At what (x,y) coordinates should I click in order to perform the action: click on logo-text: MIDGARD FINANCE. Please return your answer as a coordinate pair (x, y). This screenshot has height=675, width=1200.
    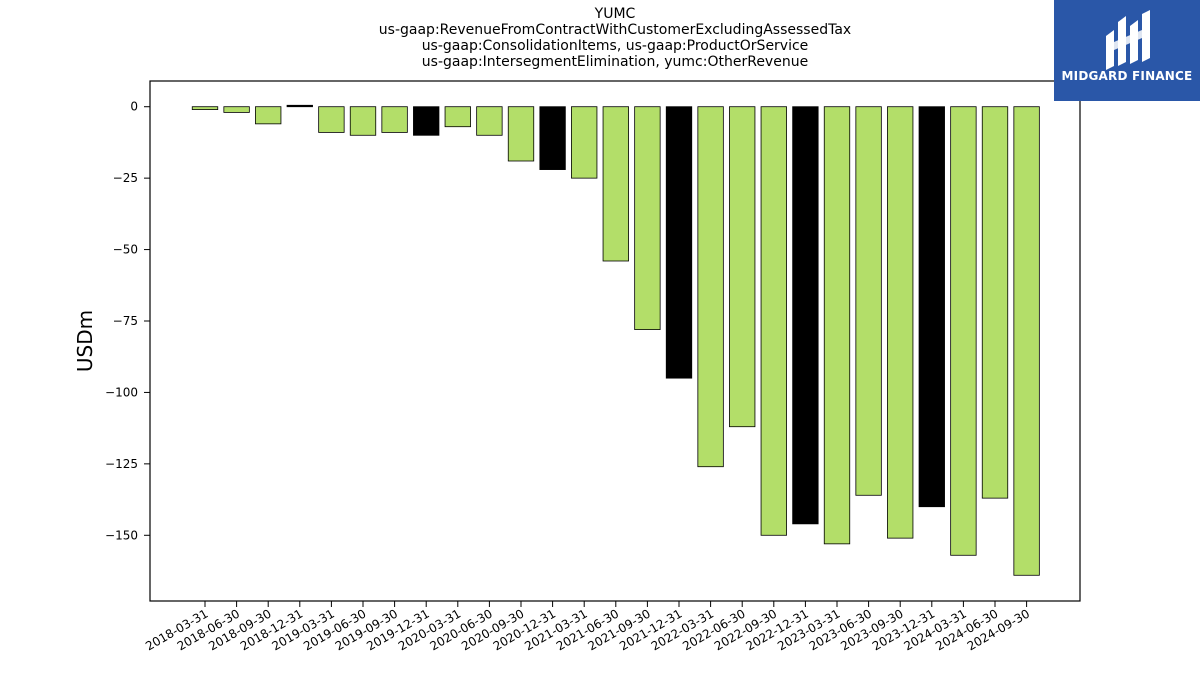
    Looking at the image, I should click on (1127, 76).